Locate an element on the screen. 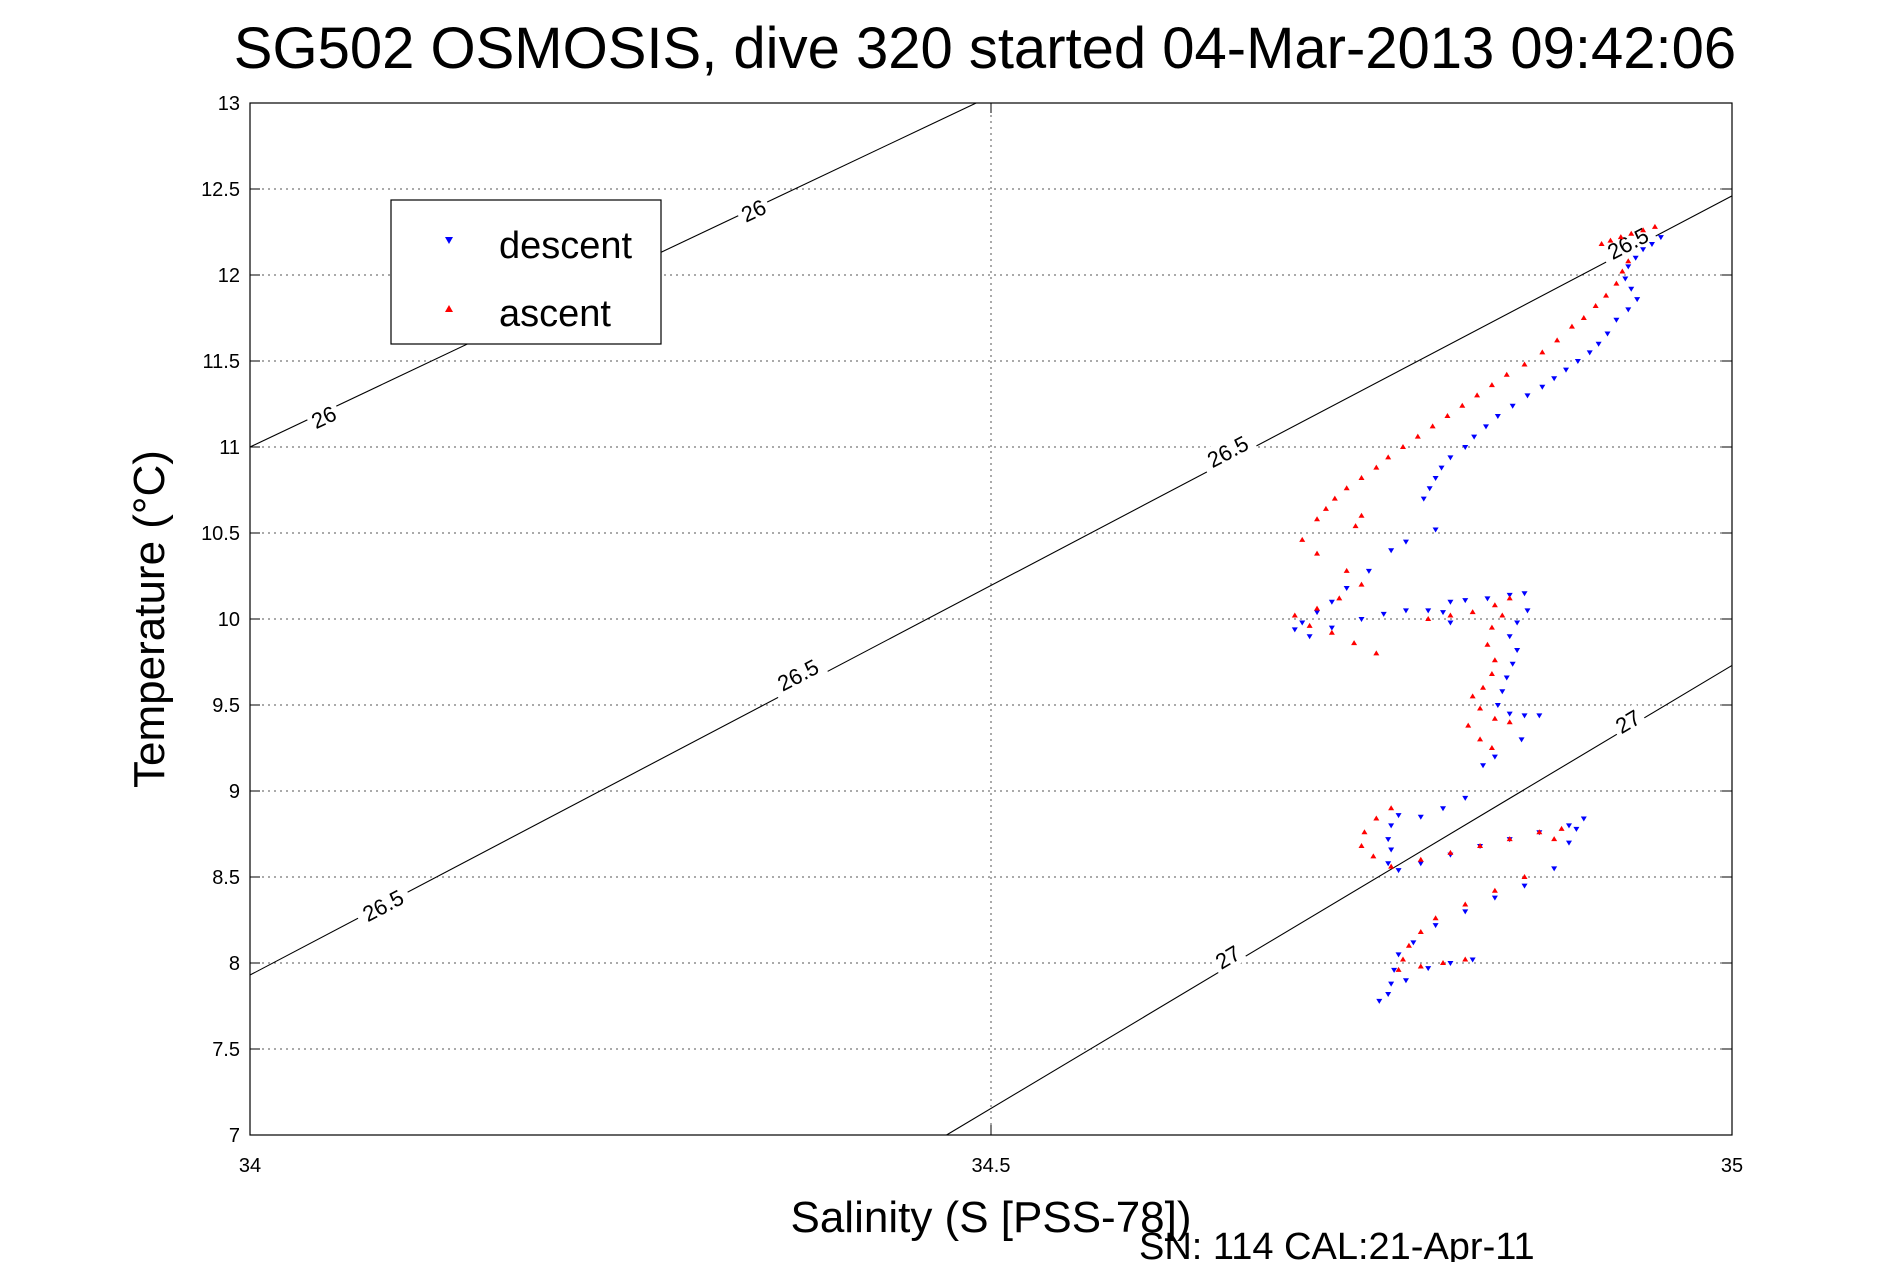 Image resolution: width=1891 pixels, height=1262 pixels. y-tick-label: 10.5 is located at coordinates (220, 534).